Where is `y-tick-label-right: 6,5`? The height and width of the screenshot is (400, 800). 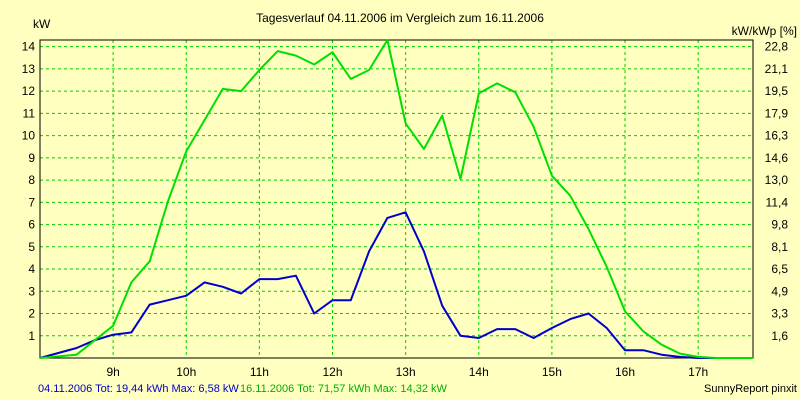
y-tick-label-right: 6,5 is located at coordinates (779, 269).